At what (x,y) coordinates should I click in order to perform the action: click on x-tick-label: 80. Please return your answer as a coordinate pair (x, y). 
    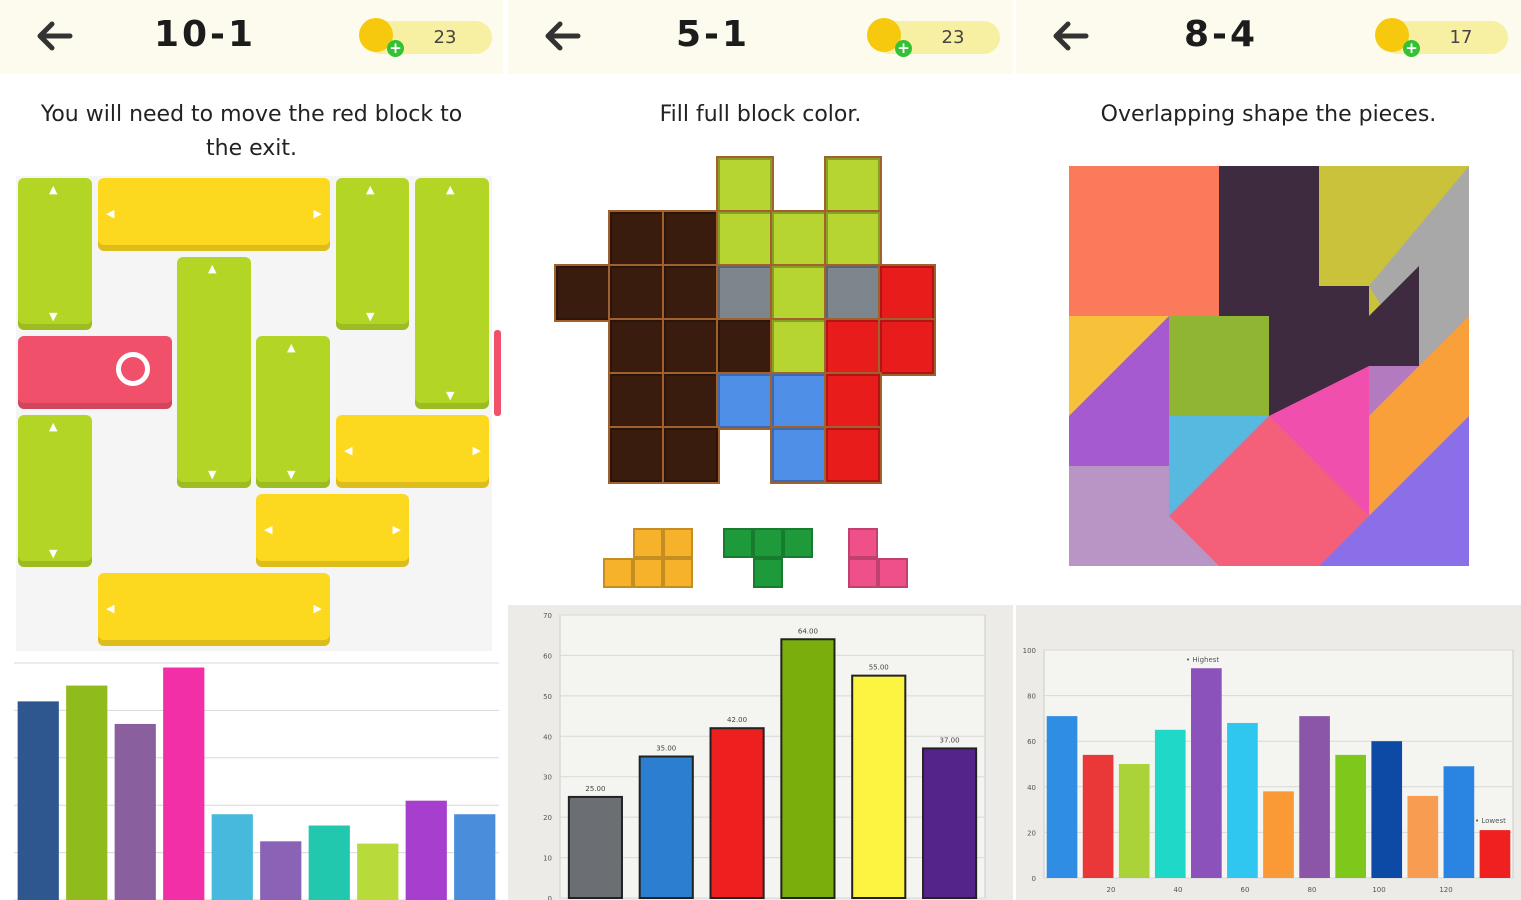
    Looking at the image, I should click on (1312, 890).